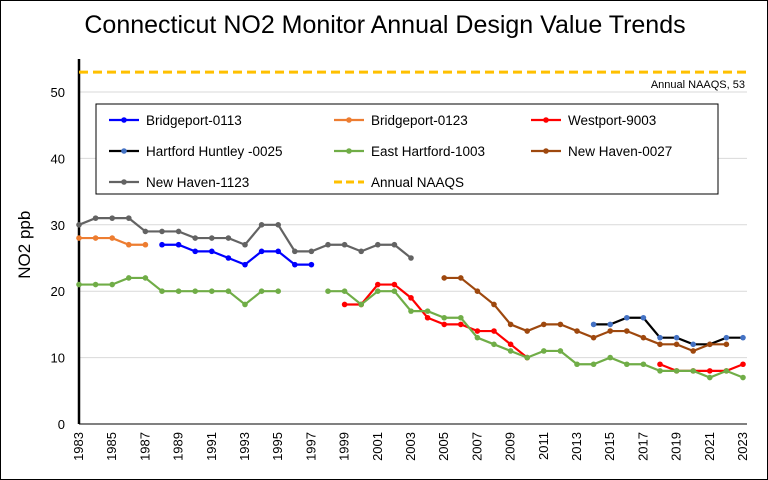 Image resolution: width=768 pixels, height=480 pixels. Describe the element at coordinates (58, 225) in the screenshot. I see `y-tick-label: 30` at that location.